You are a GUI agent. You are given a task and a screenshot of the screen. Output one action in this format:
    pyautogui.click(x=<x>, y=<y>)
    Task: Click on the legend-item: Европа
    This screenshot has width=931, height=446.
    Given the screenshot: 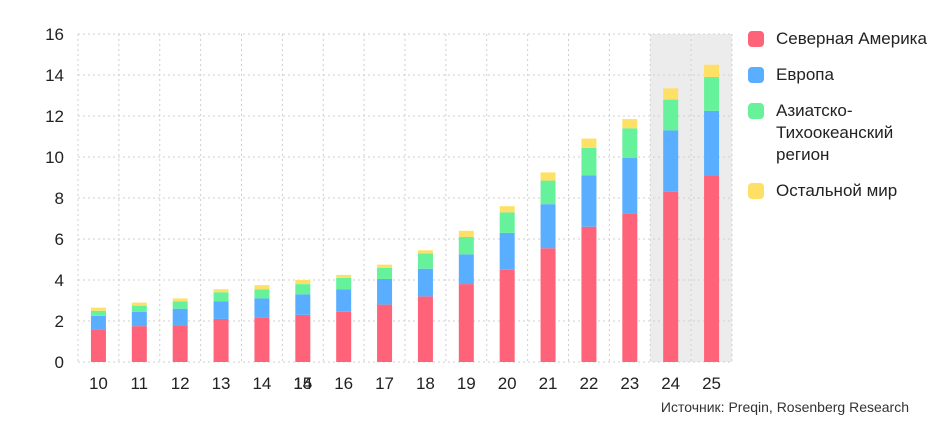 What is the action you would take?
    pyautogui.click(x=838, y=75)
    